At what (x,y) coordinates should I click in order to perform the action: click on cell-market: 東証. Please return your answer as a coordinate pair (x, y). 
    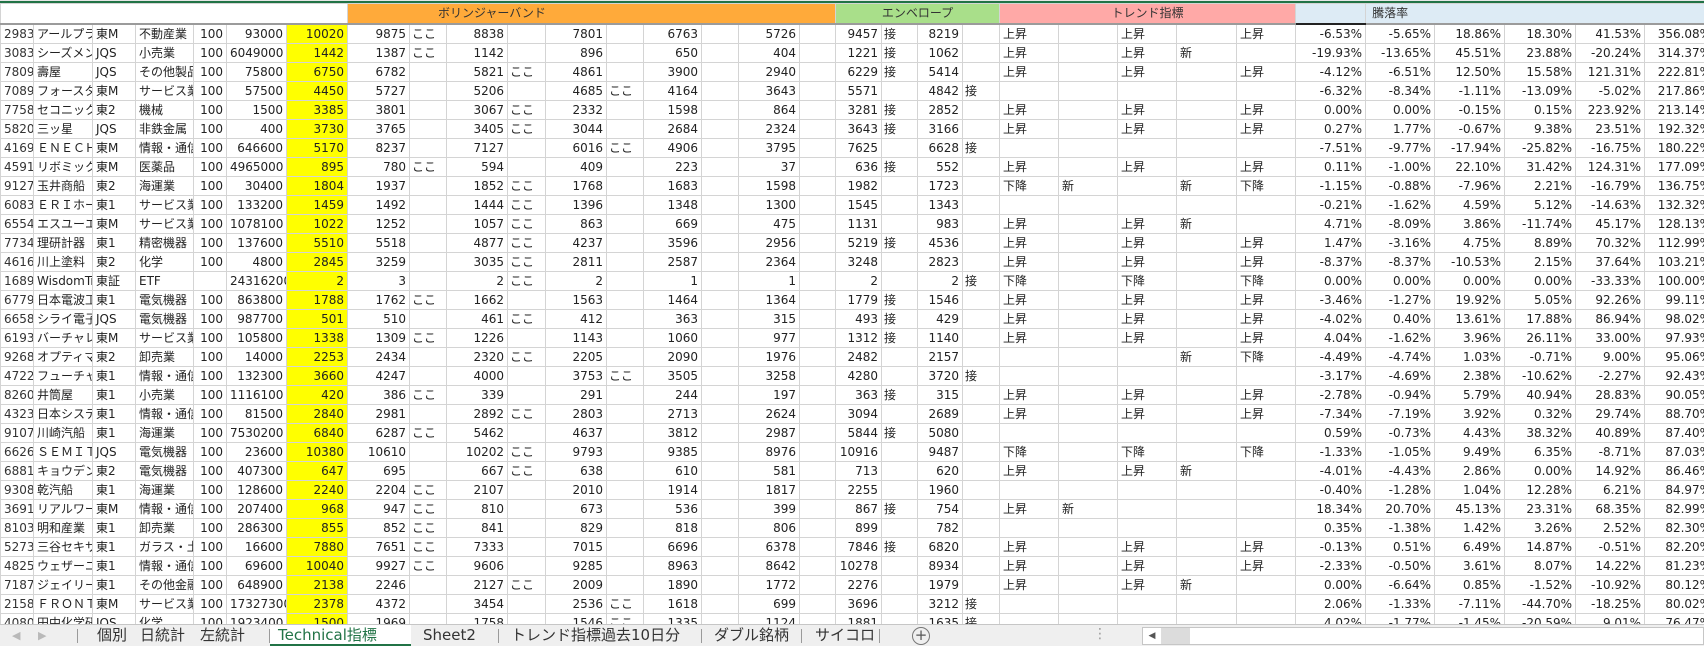
    Looking at the image, I should click on (114, 280).